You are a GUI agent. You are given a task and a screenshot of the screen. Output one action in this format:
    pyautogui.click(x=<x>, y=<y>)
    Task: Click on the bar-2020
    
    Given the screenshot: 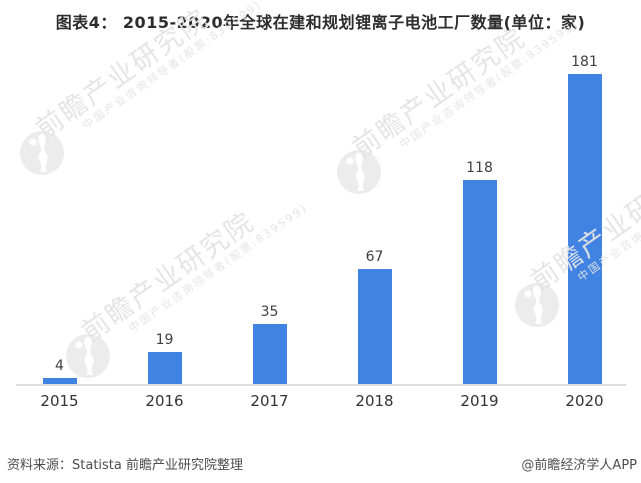 What is the action you would take?
    pyautogui.click(x=584, y=229)
    